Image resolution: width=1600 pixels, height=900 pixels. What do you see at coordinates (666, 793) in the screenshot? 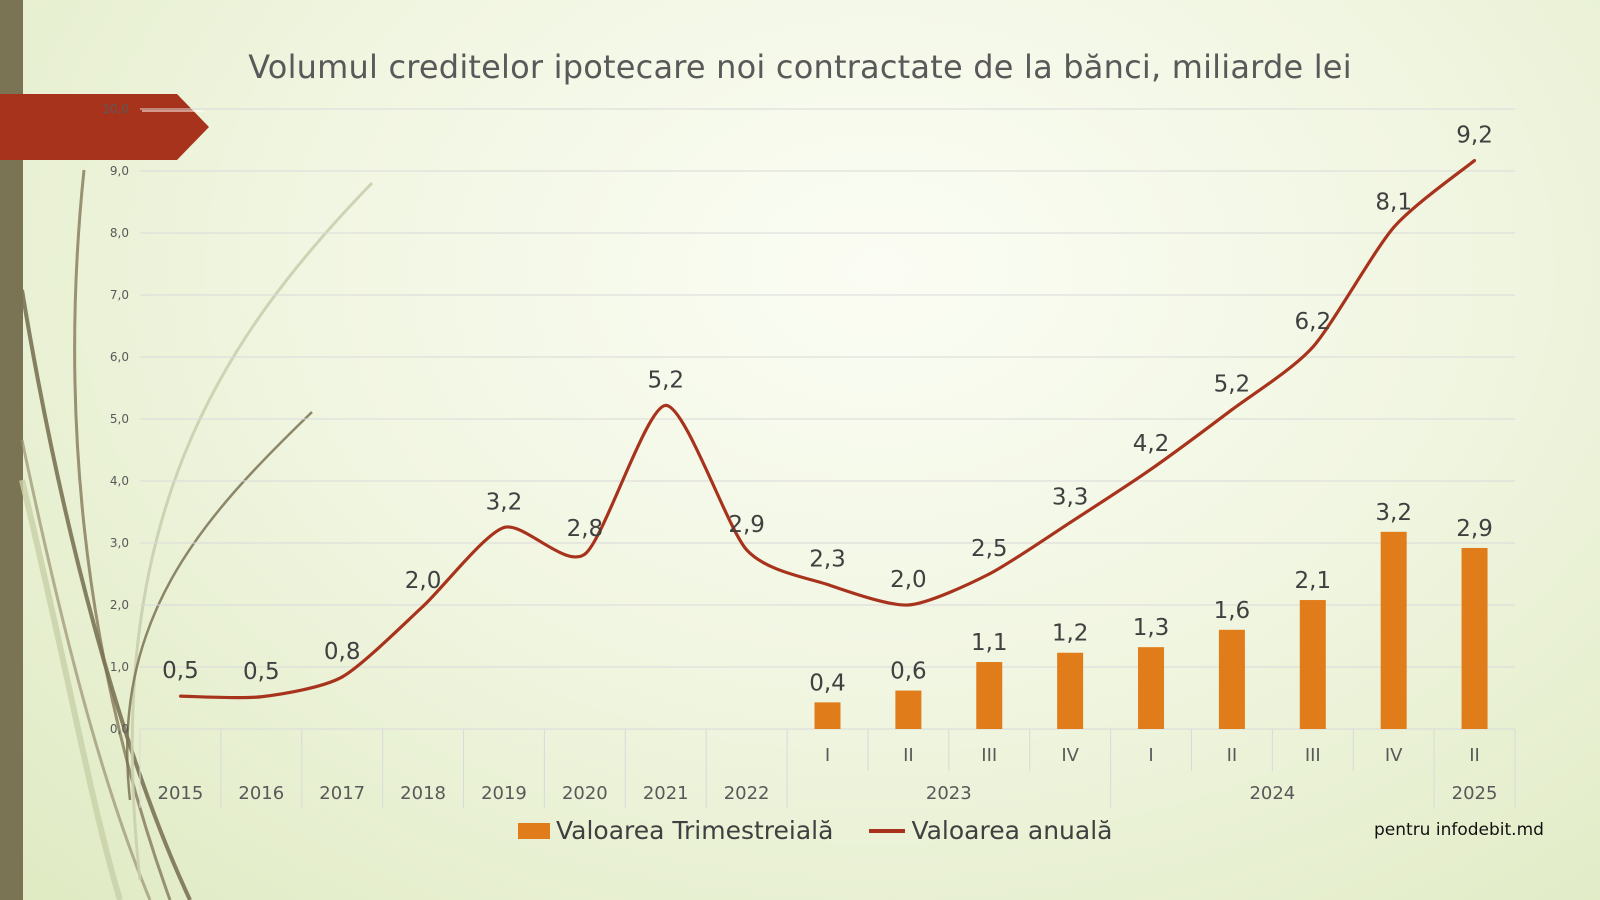
I see `x-tick-label-year: 2021` at bounding box center [666, 793].